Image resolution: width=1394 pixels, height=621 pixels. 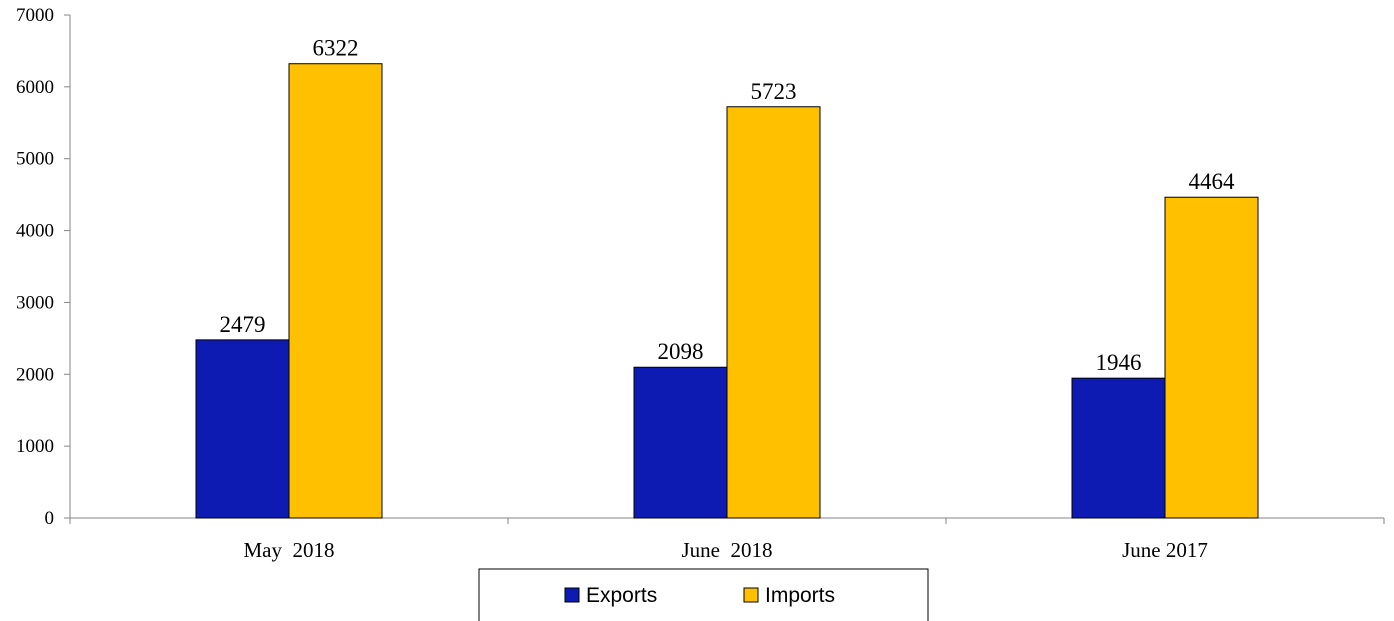 I want to click on legend-swatch-imports, so click(x=751, y=595).